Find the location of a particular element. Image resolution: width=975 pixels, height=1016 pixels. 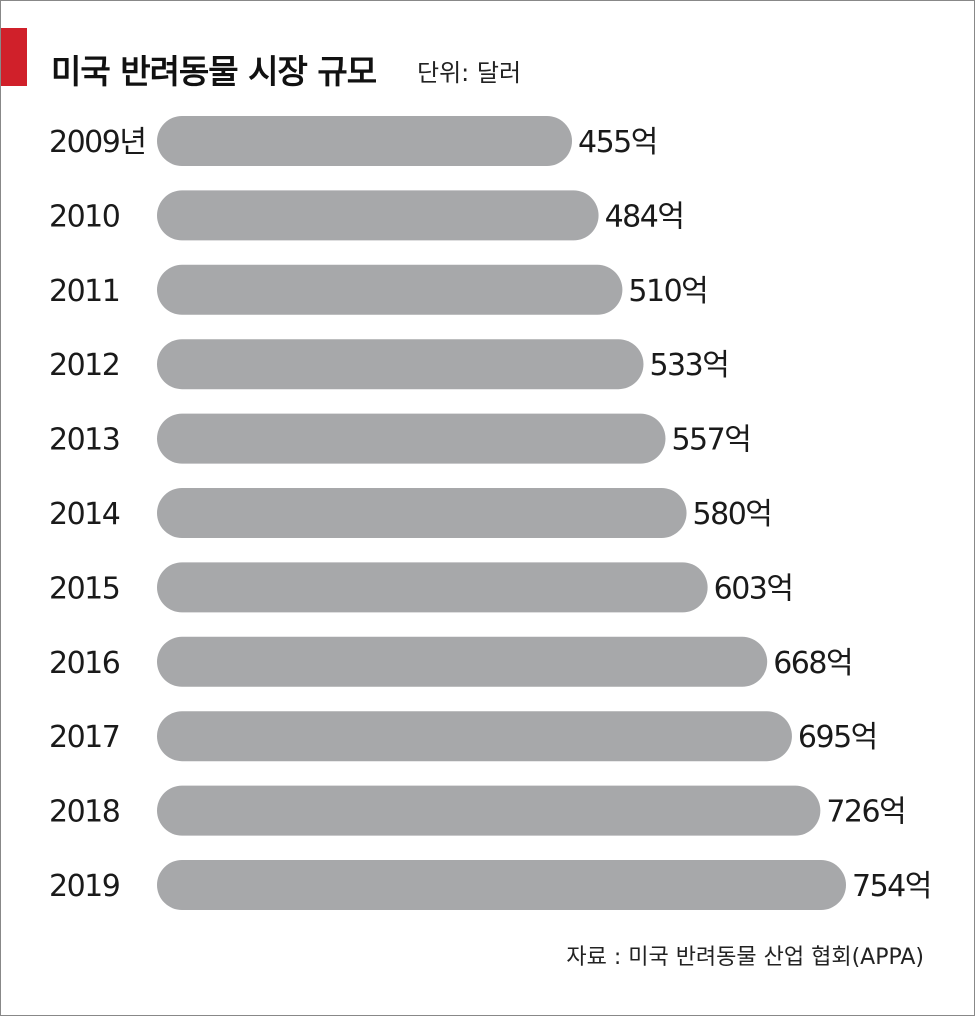

value-label-4: 557억 is located at coordinates (710, 440).